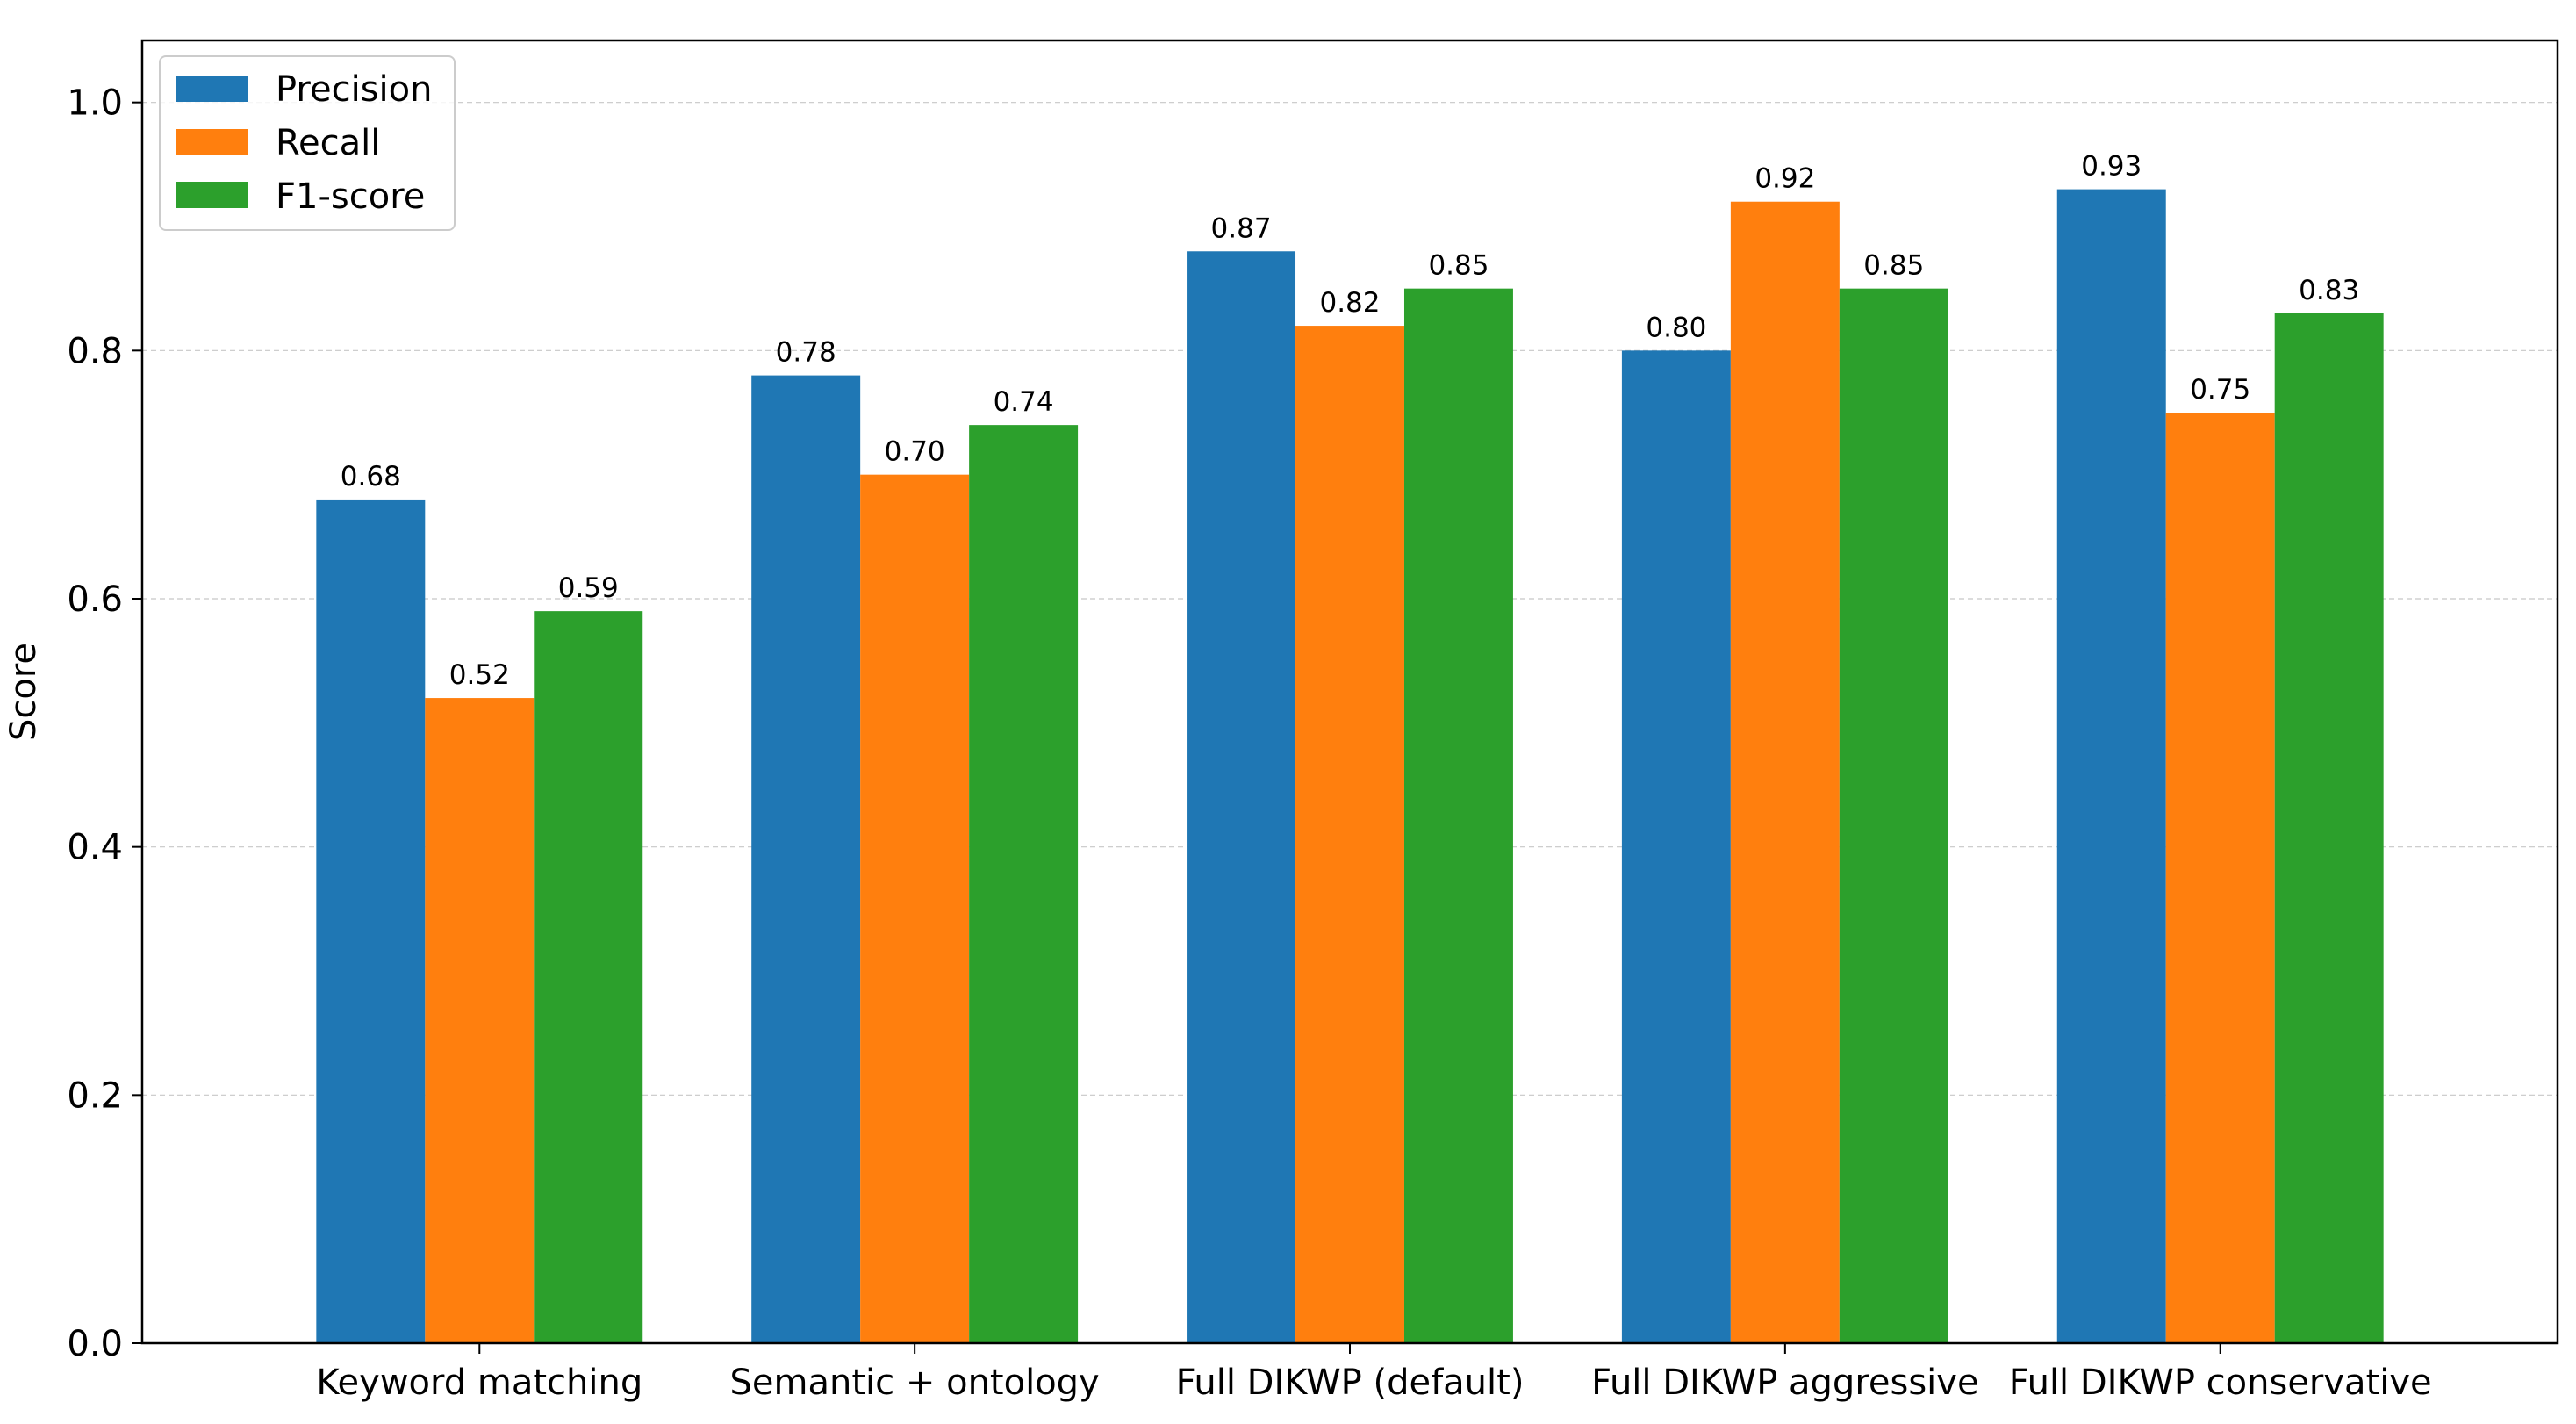  What do you see at coordinates (915, 452) in the screenshot?
I see `data-label-recall: 0.70` at bounding box center [915, 452].